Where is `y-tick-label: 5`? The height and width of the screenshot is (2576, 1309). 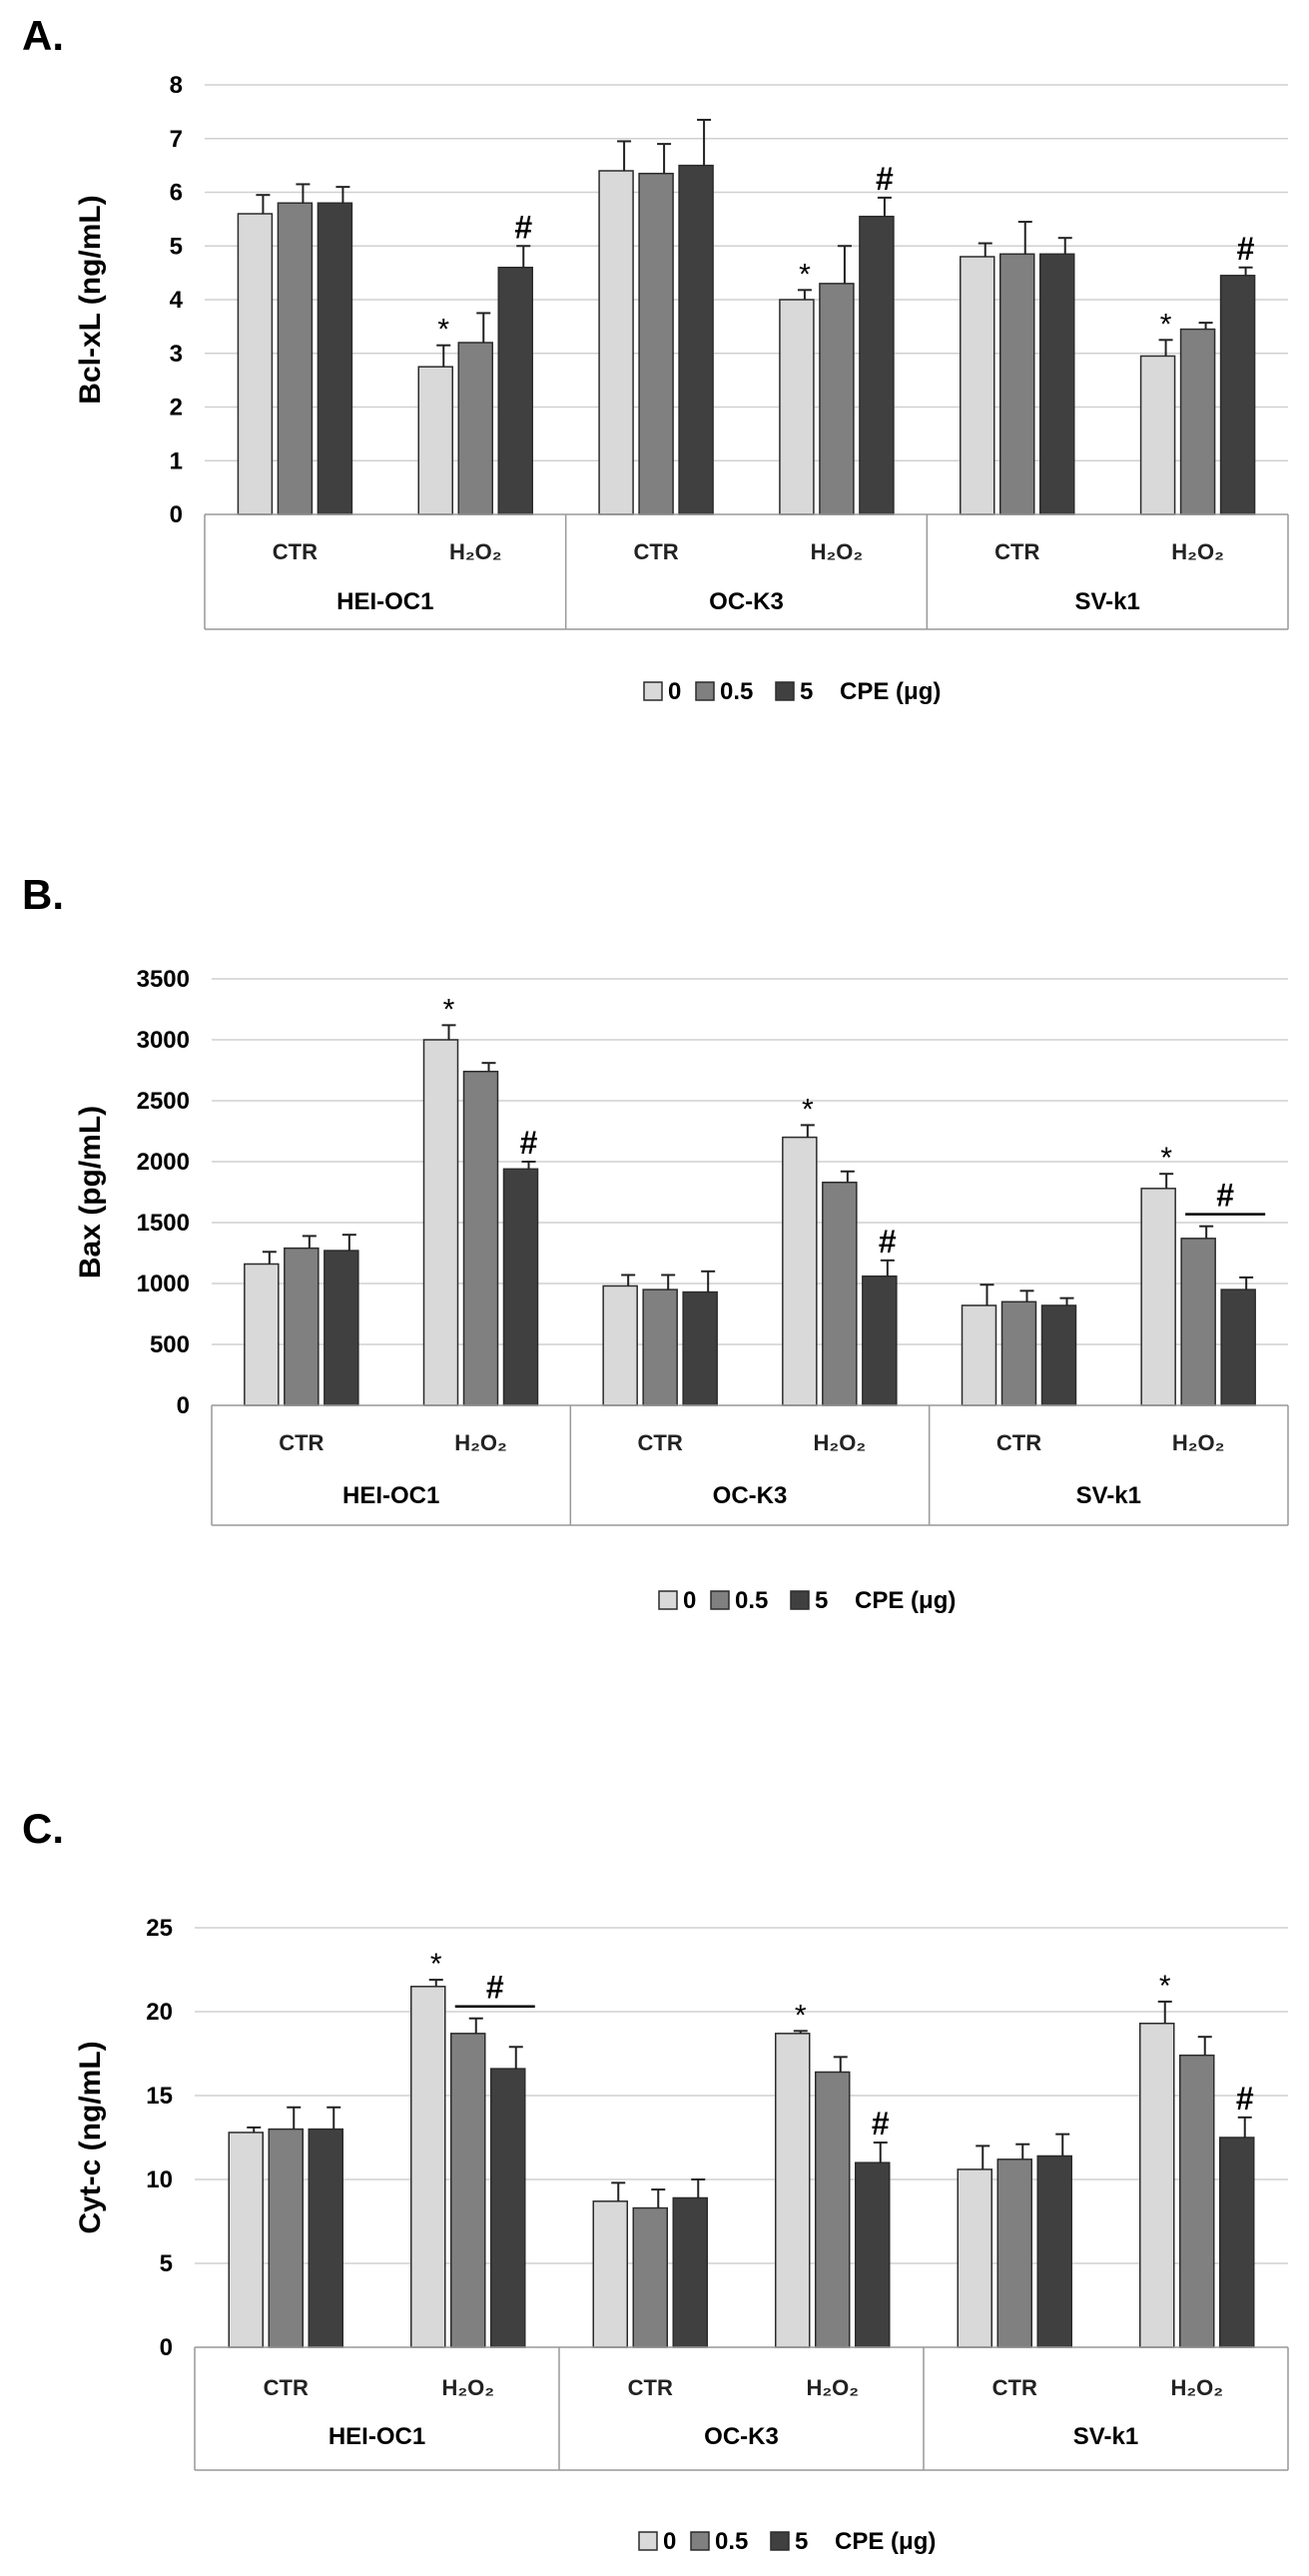
y-tick-label: 5 is located at coordinates (166, 2263).